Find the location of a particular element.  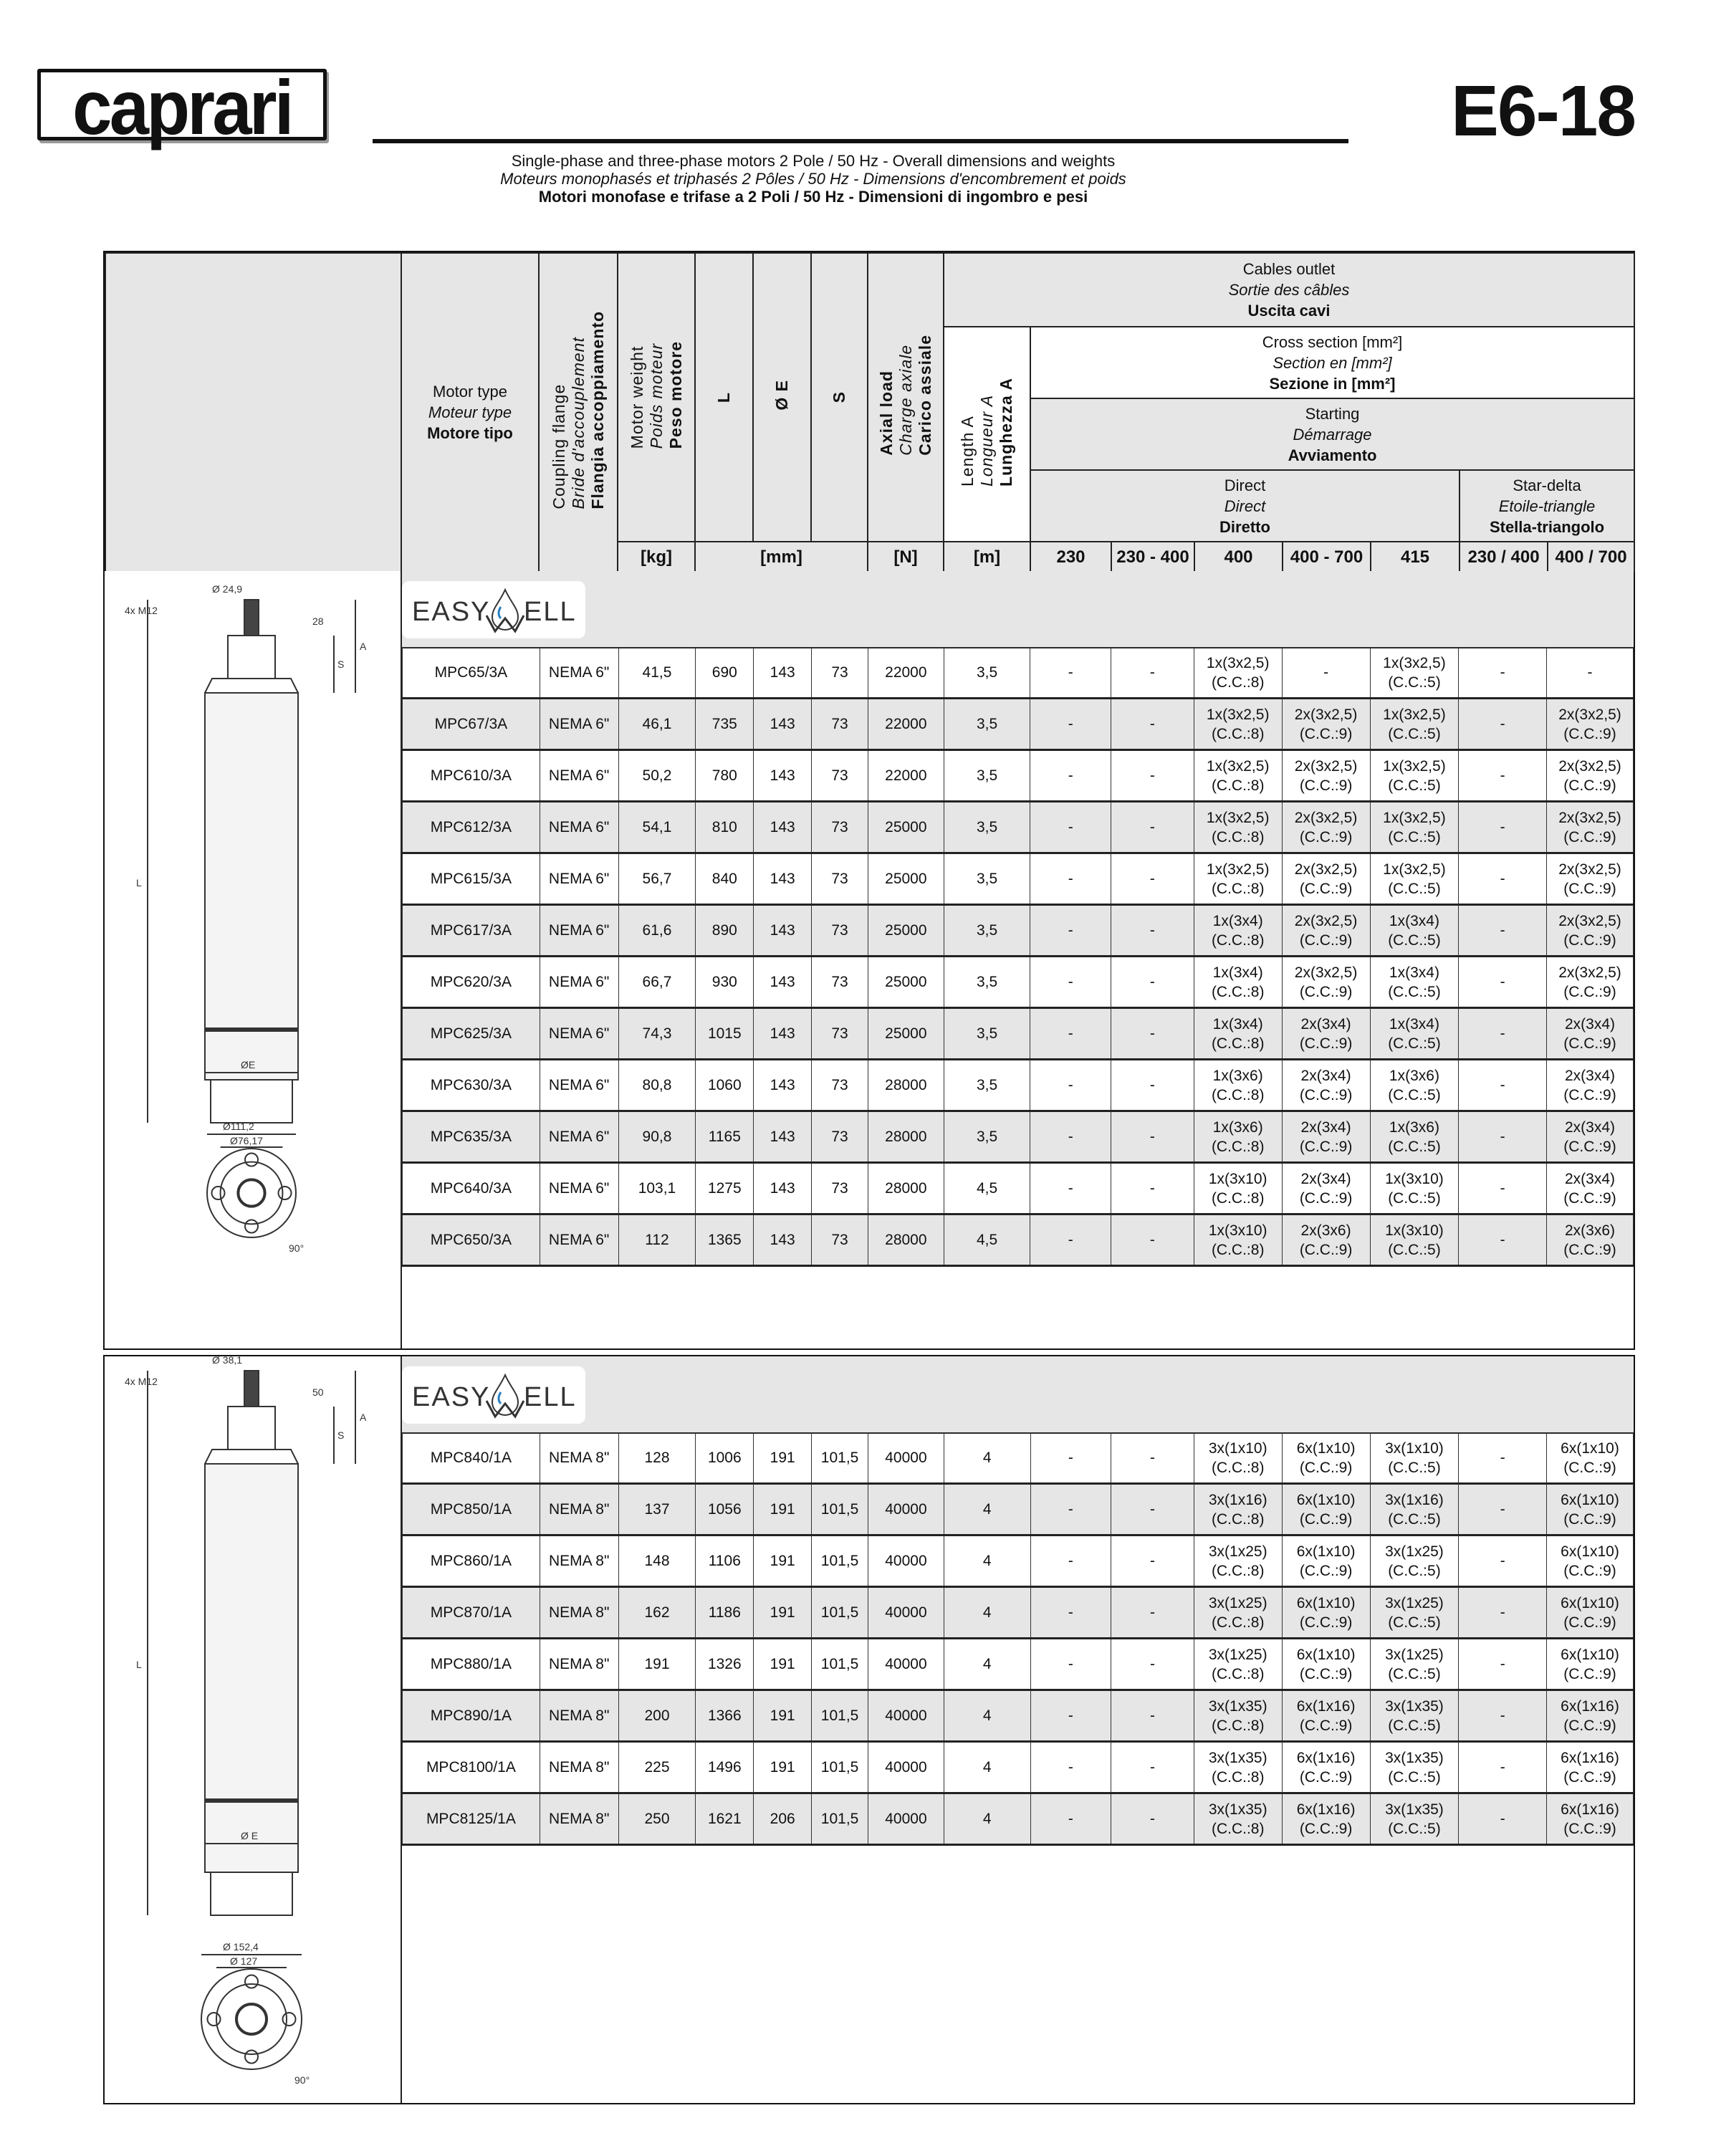

label-S: S is located at coordinates (340, 664).